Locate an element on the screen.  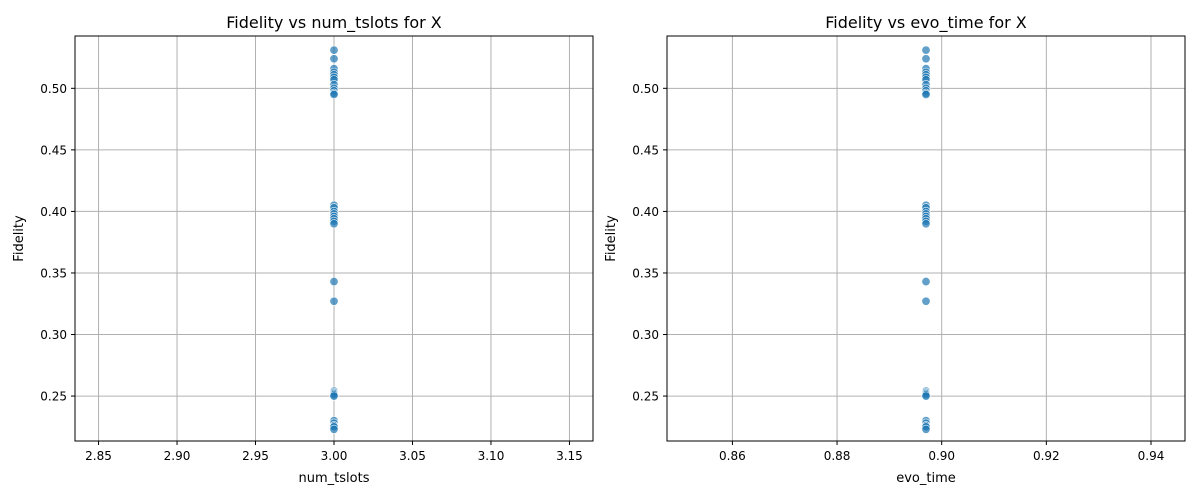
chart-title: Fidelity vs num_tslots for X is located at coordinates (334, 23).